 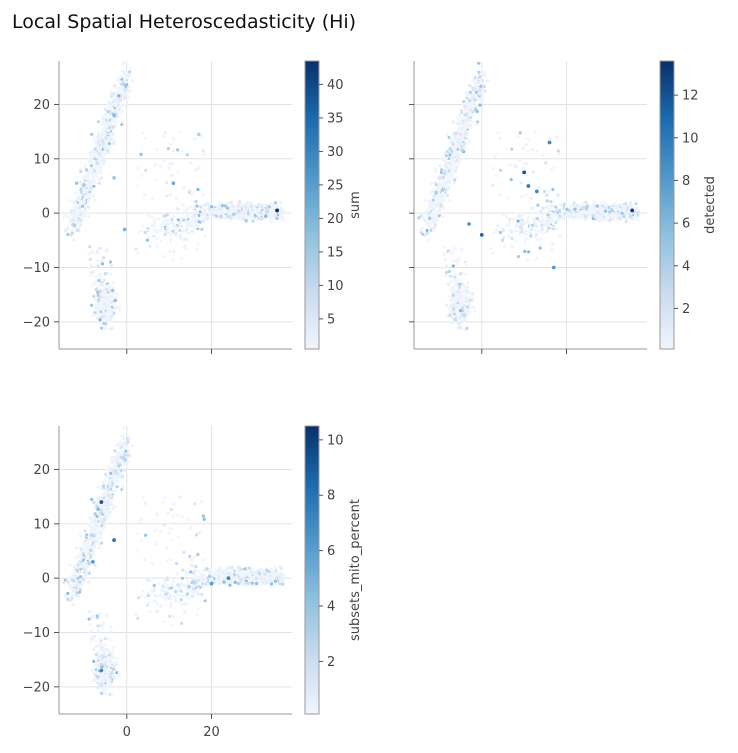 I want to click on colorbar-tick-label: 12, so click(x=690, y=96).